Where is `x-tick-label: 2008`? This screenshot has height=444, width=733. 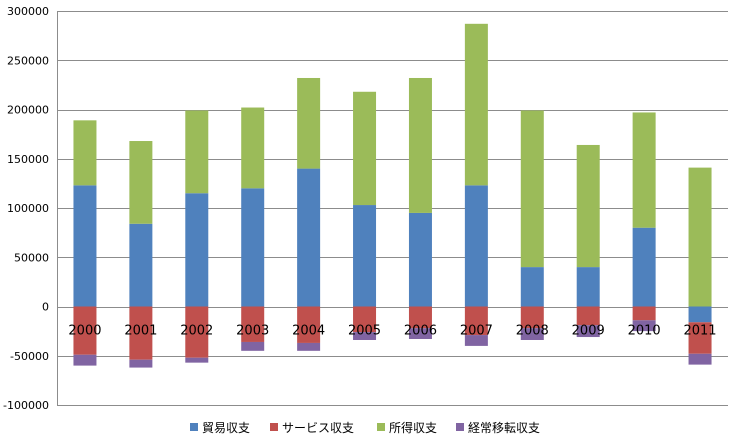
x-tick-label: 2008 is located at coordinates (532, 331).